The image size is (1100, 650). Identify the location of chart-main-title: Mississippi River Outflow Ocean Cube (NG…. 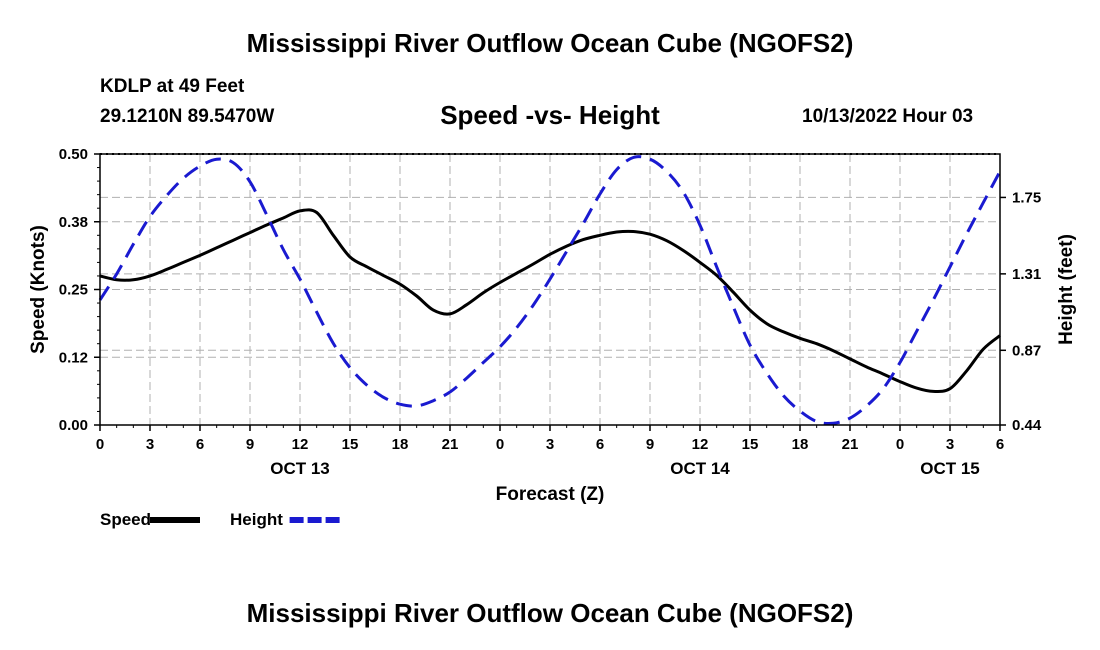
(550, 43).